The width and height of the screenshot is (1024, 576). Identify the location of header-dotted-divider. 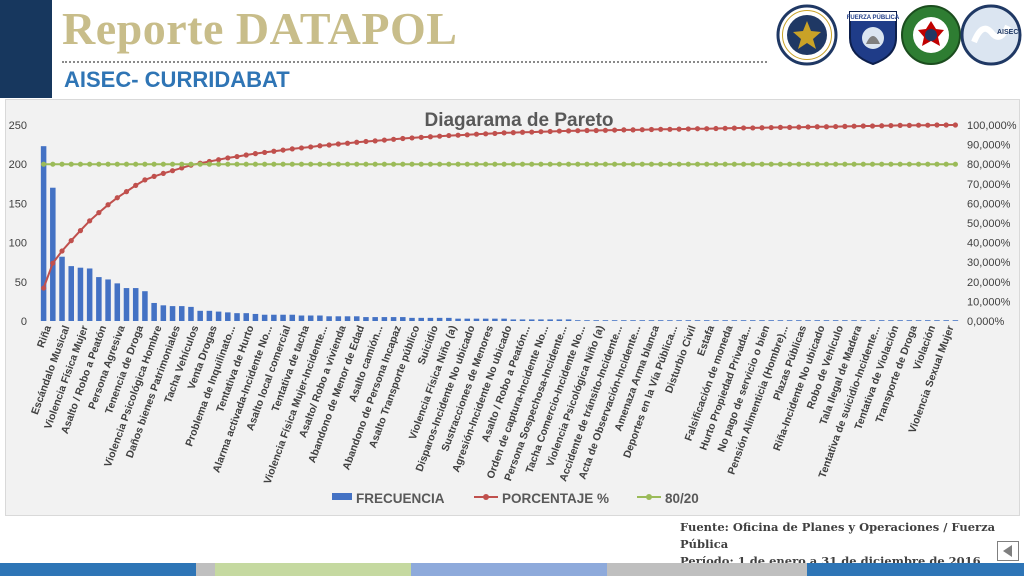
(414, 62).